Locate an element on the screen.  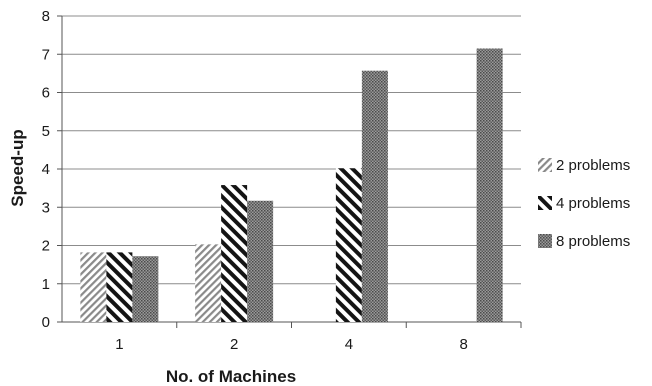
y-tick-label: 1 is located at coordinates (46, 284).